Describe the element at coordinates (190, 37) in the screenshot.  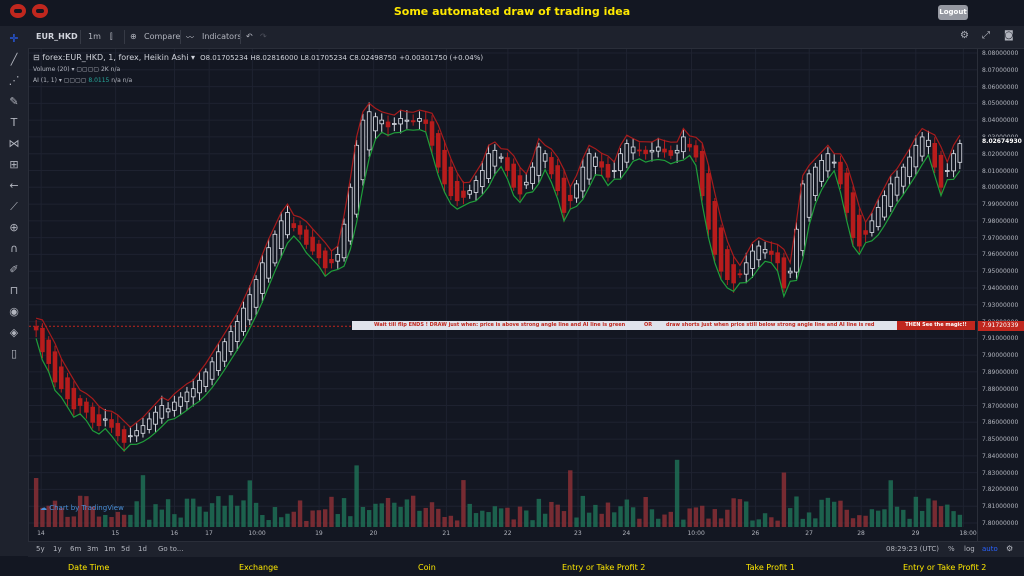
I see `indicators-icon: 〰` at that location.